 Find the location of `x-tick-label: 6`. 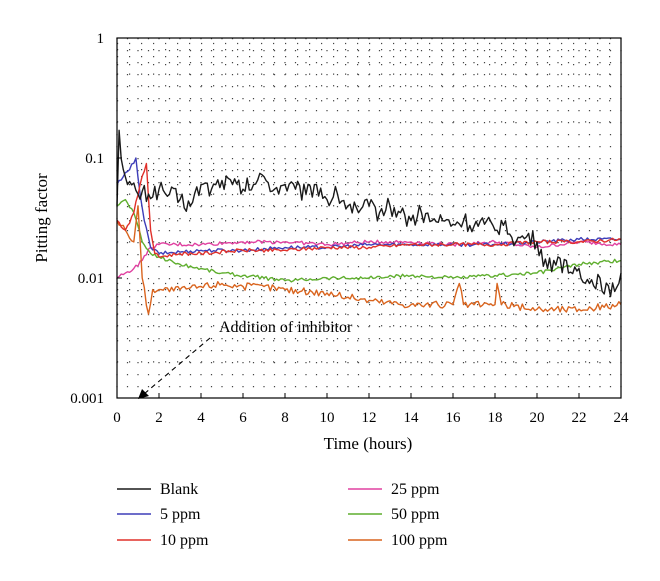

x-tick-label: 6 is located at coordinates (243, 418).